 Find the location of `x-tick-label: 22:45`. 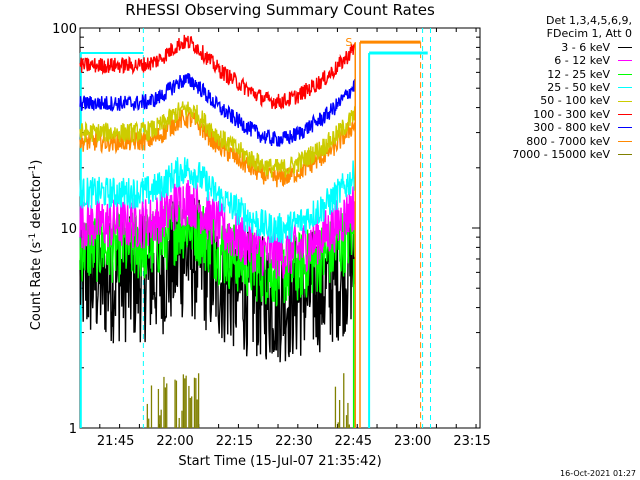

x-tick-label: 22:45 is located at coordinates (353, 441).